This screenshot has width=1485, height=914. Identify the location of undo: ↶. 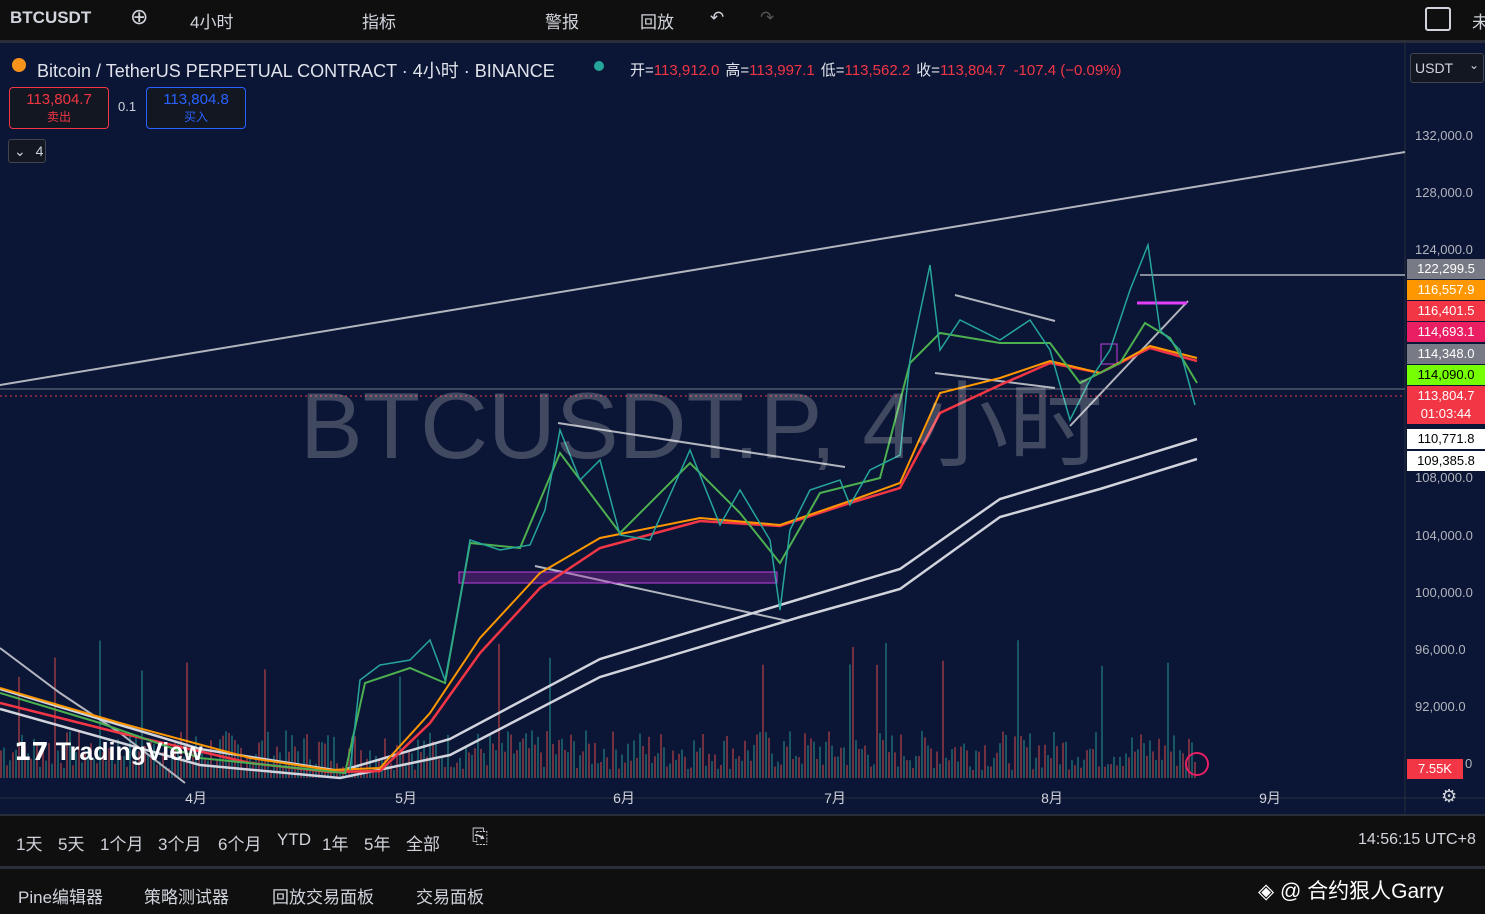
(717, 17).